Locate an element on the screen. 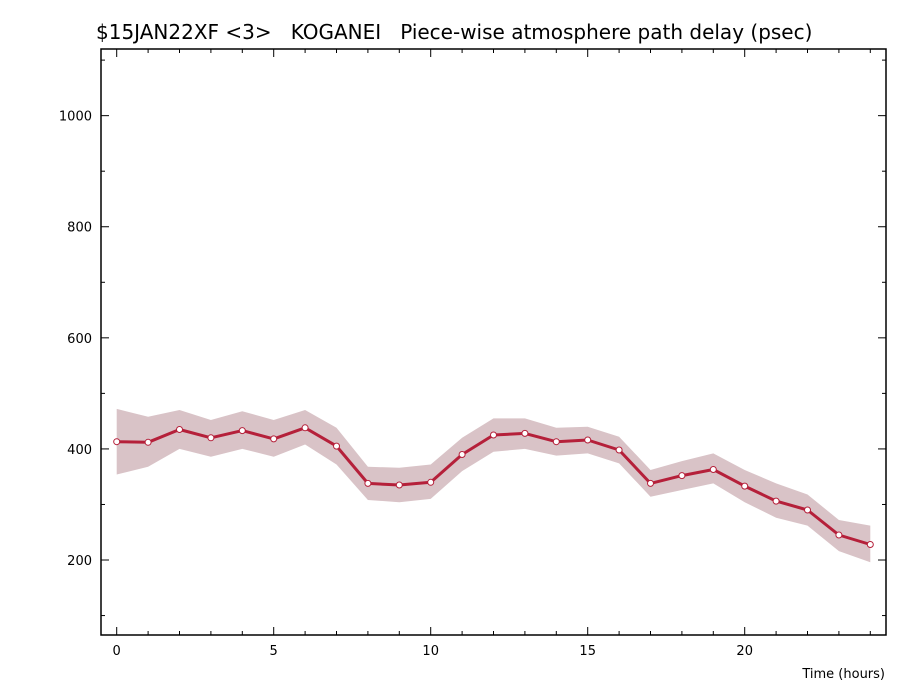  x-tick-label: 20 is located at coordinates (744, 651).